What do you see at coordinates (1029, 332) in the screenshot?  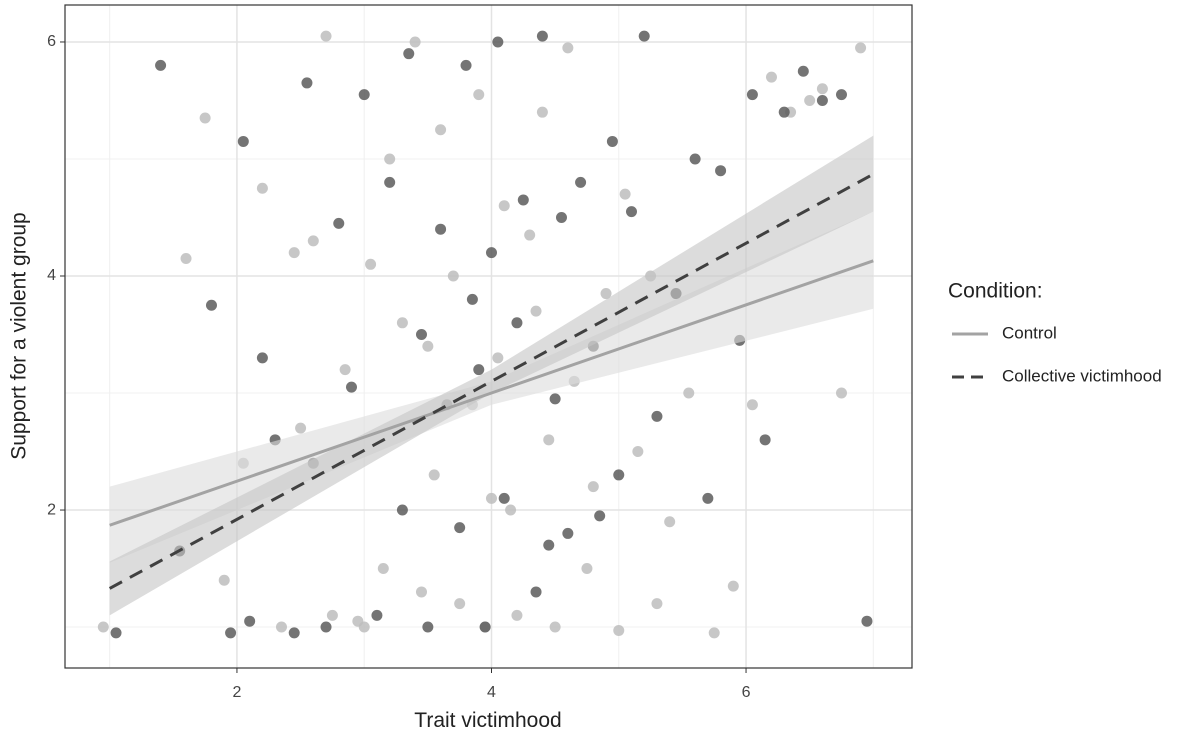 I see `legend-label: Control` at bounding box center [1029, 332].